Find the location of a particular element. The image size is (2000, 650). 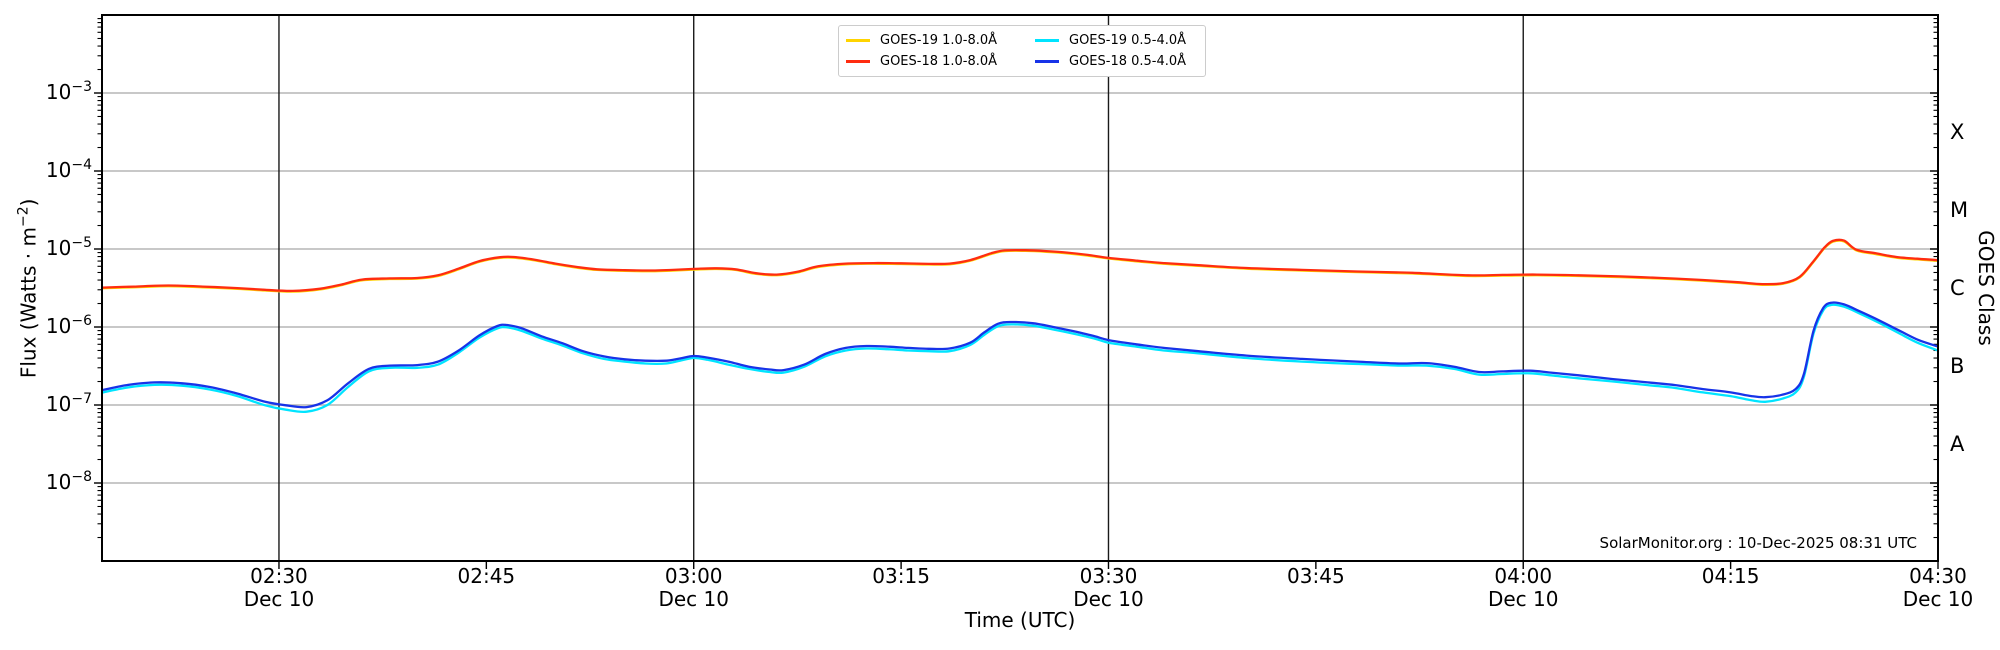

y-tick-label: 10⁻⁷ is located at coordinates (69, 403).